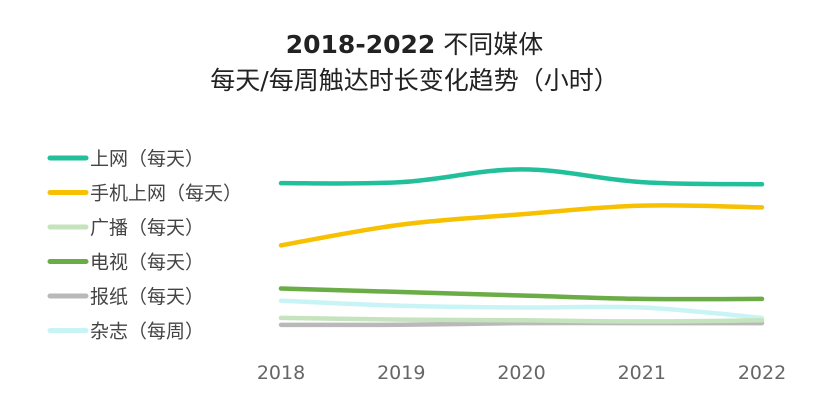 This screenshot has width=829, height=402. Describe the element at coordinates (147, 159) in the screenshot. I see `legend-label-0: 上网（每天）` at that location.